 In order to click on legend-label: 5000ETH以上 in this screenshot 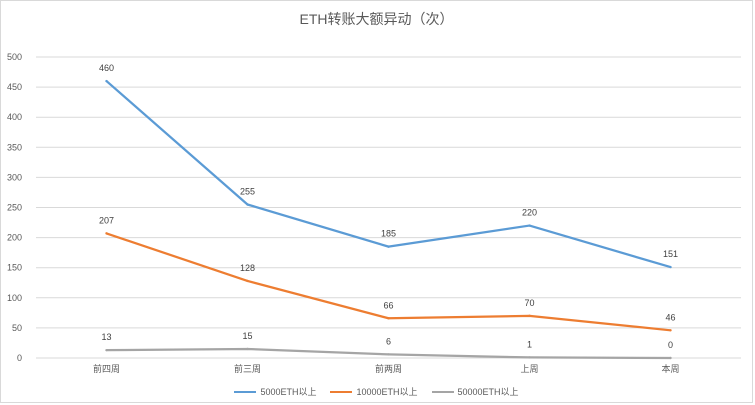, I will do `click(288, 392)`.